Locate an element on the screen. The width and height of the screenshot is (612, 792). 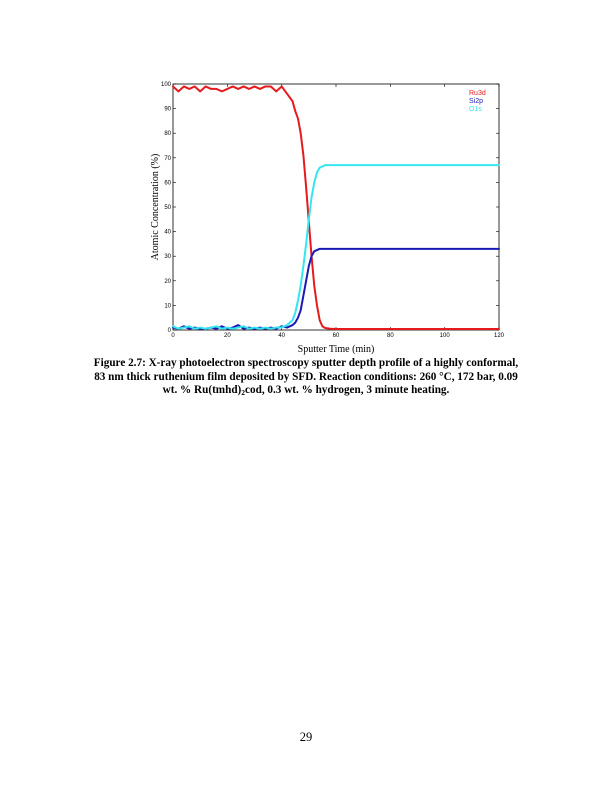
y-tick-label: 70 is located at coordinates (167, 159).